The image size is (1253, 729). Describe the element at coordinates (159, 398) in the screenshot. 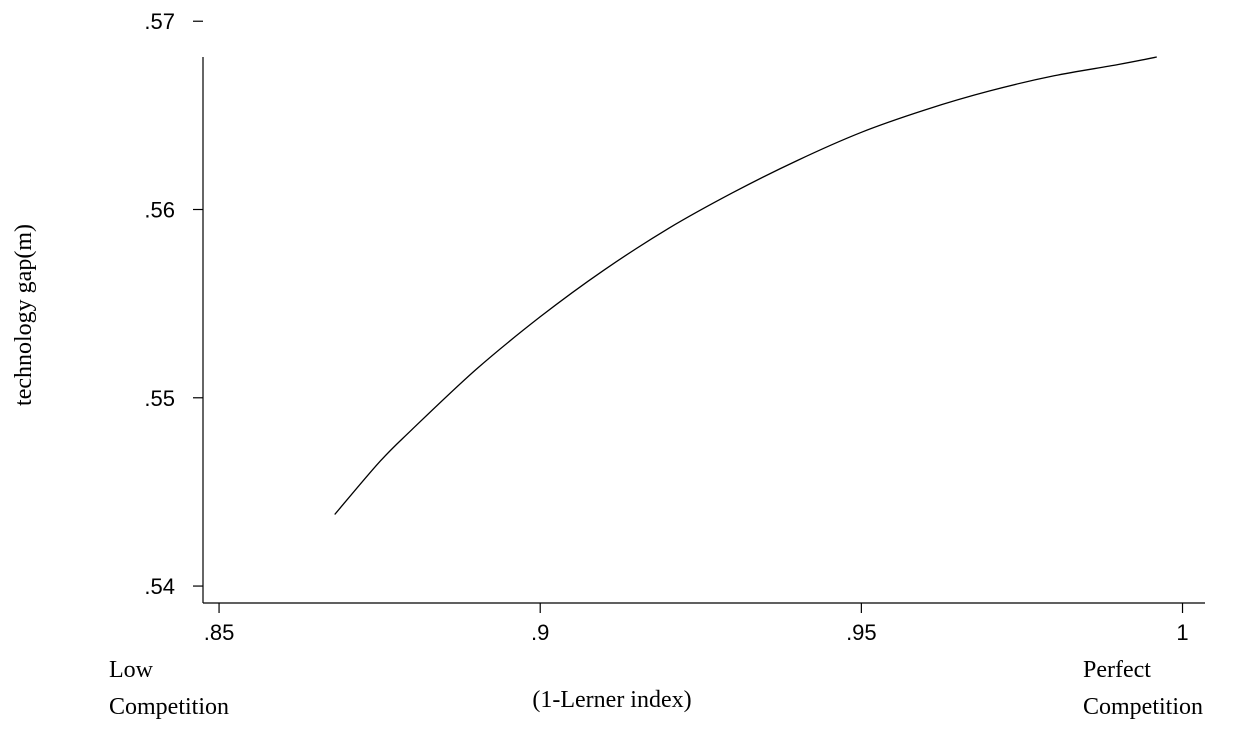

I see `y-tick-label: .55` at that location.